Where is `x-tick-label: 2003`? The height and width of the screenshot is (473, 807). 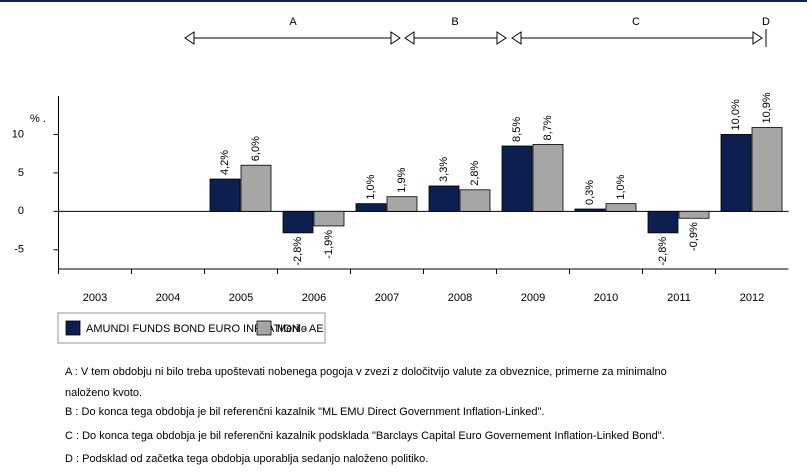 x-tick-label: 2003 is located at coordinates (95, 298).